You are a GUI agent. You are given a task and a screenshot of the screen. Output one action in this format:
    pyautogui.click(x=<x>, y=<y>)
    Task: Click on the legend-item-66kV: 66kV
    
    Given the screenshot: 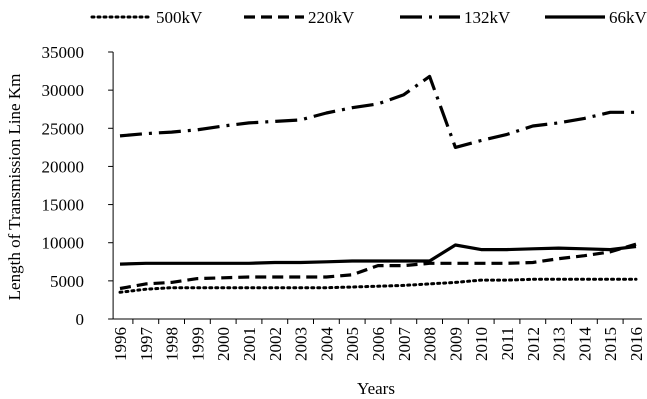 What is the action you would take?
    pyautogui.click(x=596, y=17)
    